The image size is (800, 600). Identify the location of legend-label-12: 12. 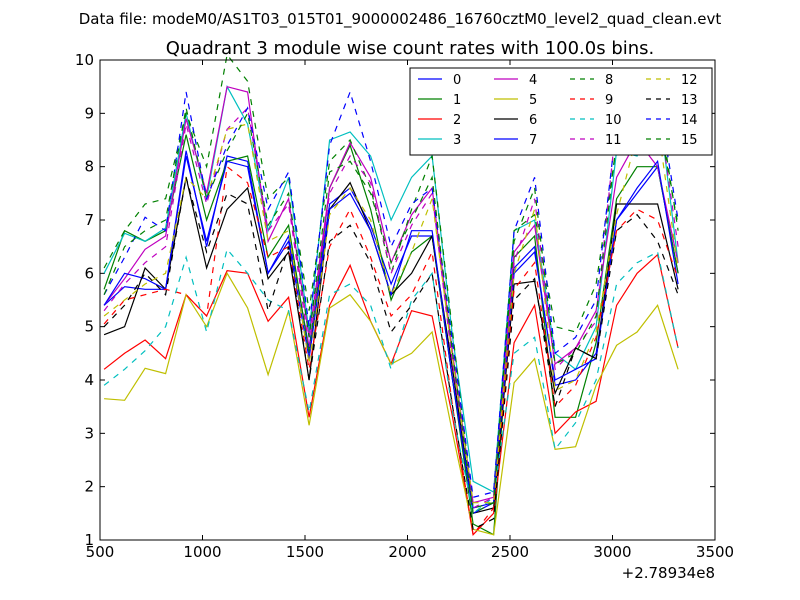
(689, 80).